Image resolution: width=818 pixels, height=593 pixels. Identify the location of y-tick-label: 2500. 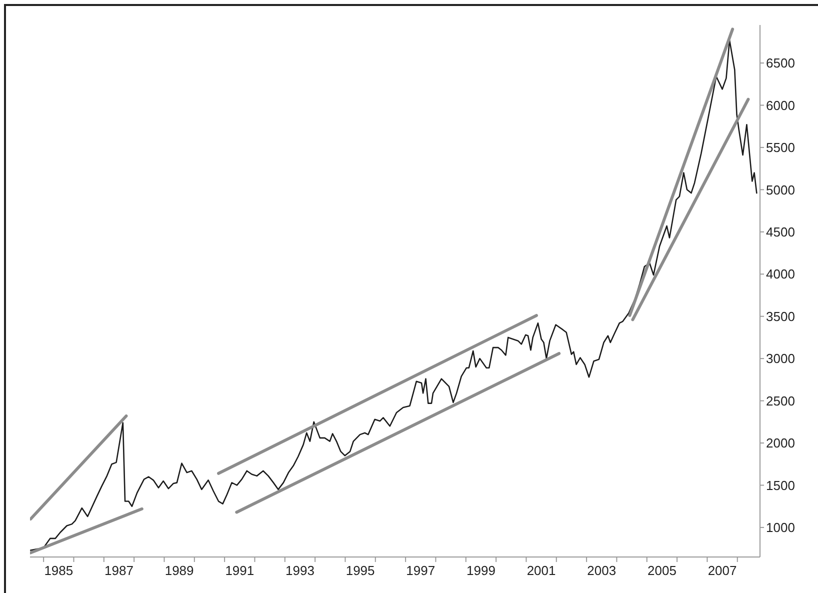
(780, 400).